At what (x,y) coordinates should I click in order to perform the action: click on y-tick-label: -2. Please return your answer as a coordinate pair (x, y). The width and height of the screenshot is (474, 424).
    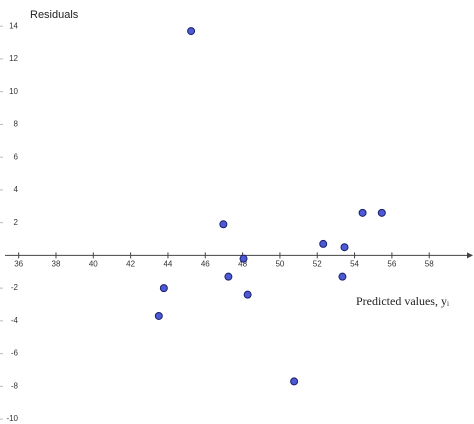
    Looking at the image, I should click on (15, 287).